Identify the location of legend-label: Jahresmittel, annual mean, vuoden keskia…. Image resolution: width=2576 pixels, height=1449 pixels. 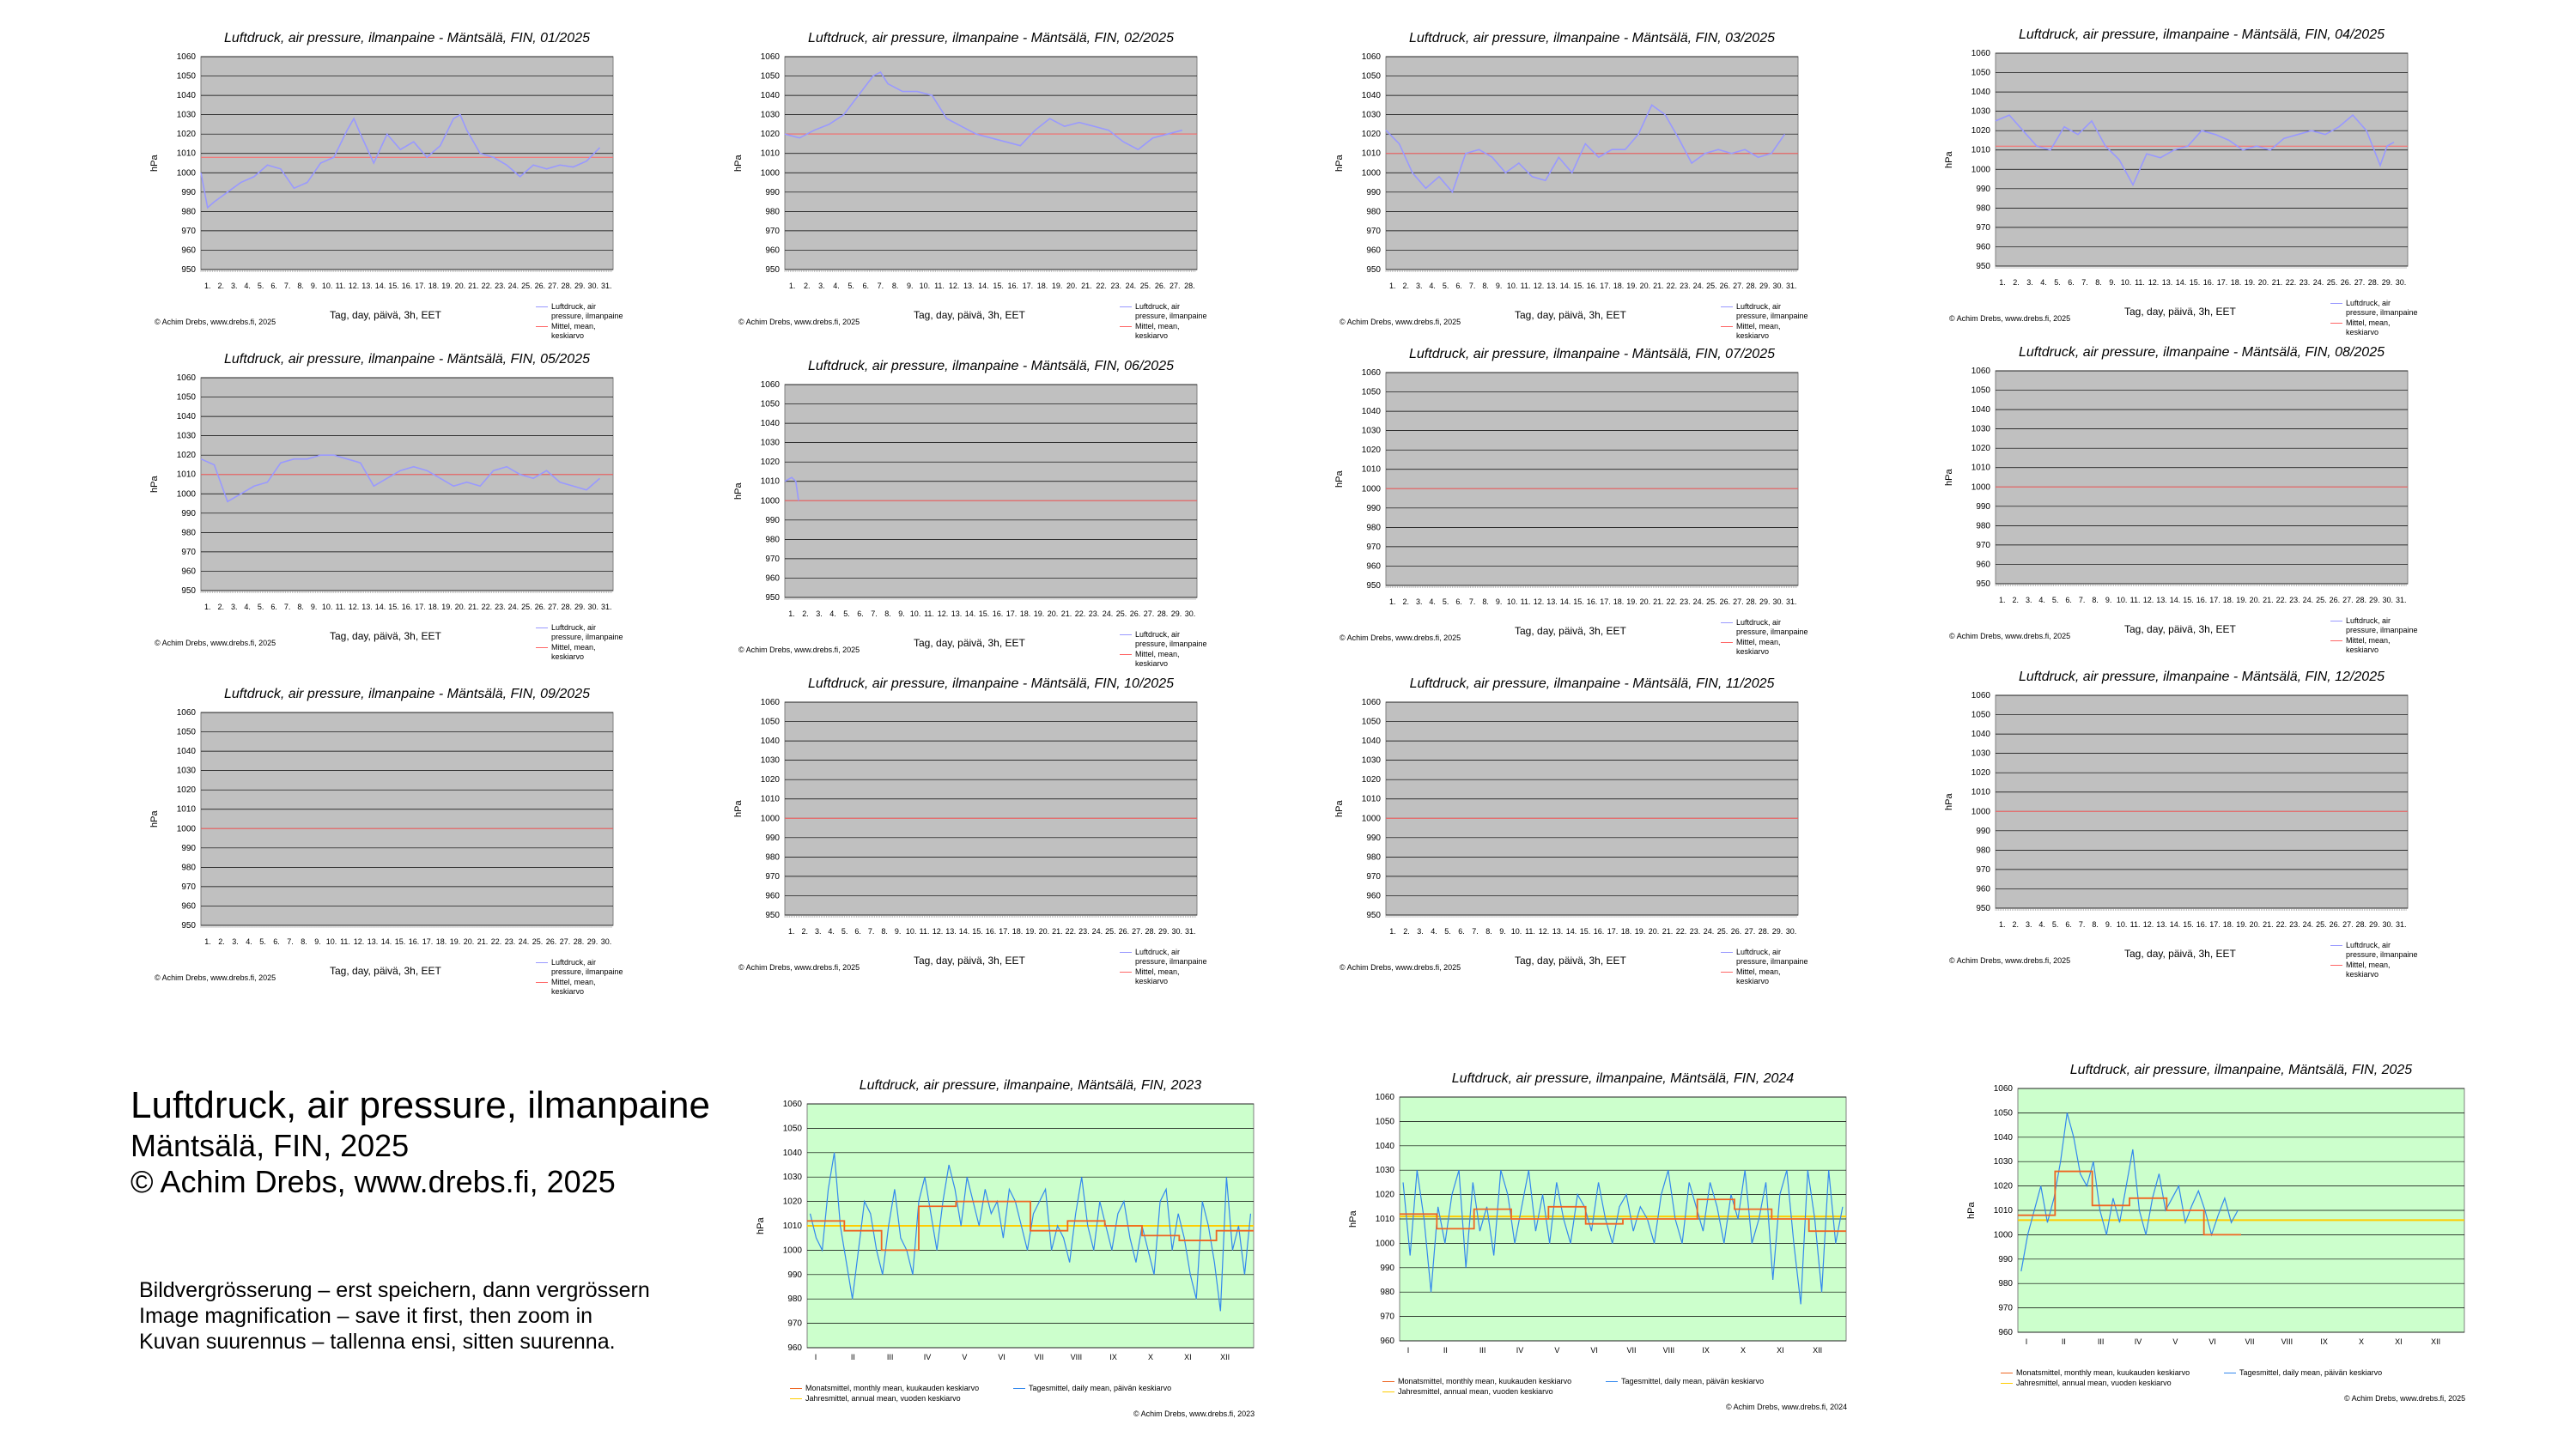
(883, 1398).